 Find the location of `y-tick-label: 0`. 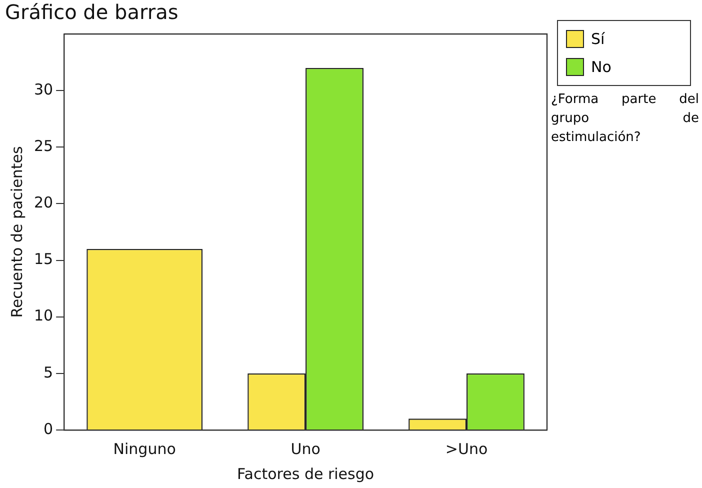

y-tick-label: 0 is located at coordinates (49, 429).